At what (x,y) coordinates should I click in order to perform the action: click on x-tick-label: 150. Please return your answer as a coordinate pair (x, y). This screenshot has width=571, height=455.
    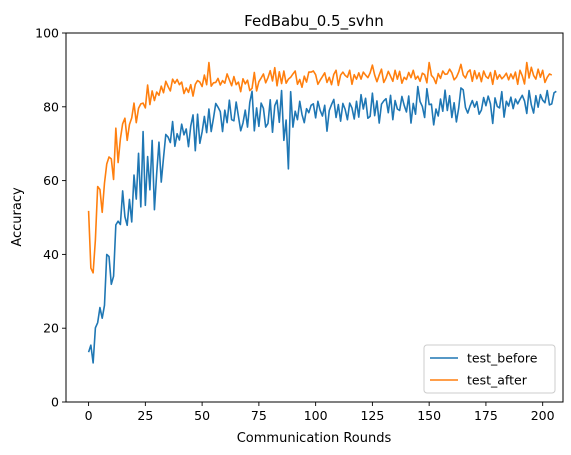
    Looking at the image, I should click on (429, 415).